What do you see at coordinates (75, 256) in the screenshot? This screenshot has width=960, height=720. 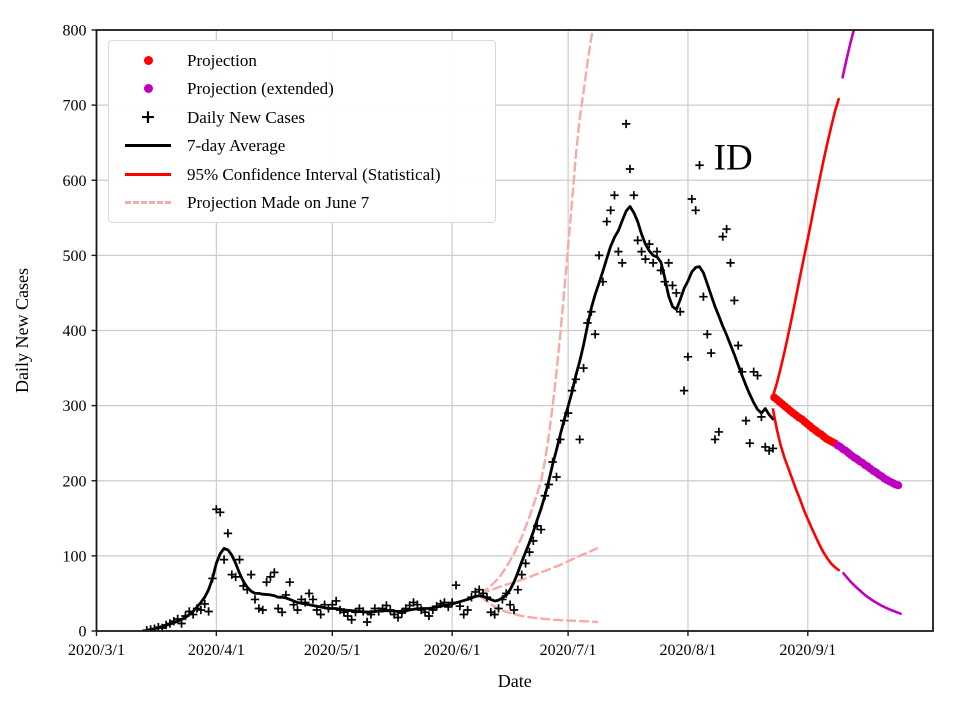 I see `y-tick-label: 500` at bounding box center [75, 256].